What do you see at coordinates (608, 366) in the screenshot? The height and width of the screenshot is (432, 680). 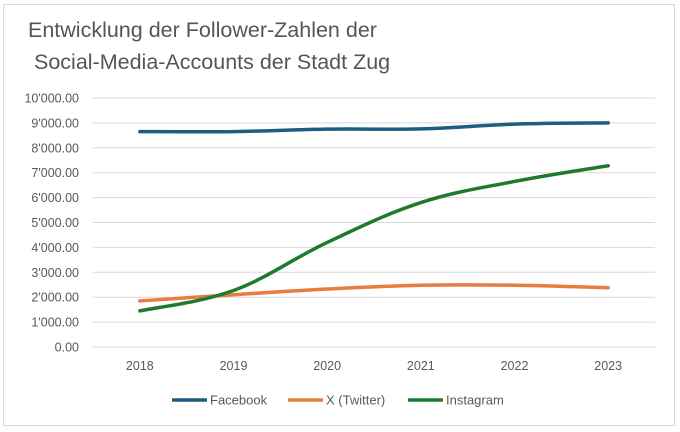 I see `x-tick-label: 2023` at bounding box center [608, 366].